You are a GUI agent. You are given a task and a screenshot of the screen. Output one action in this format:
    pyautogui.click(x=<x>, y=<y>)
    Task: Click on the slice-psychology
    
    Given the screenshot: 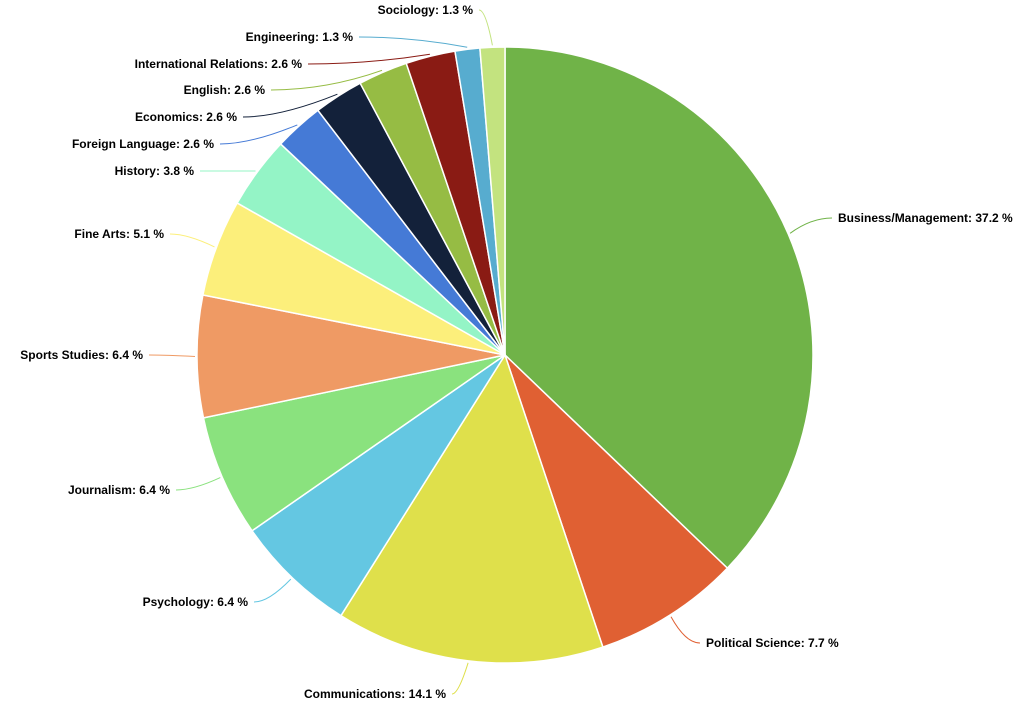 What is the action you would take?
    pyautogui.click(x=378, y=485)
    